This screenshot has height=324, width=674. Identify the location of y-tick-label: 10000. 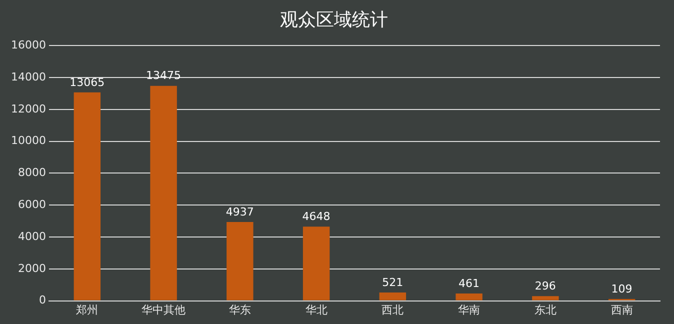
(28, 141).